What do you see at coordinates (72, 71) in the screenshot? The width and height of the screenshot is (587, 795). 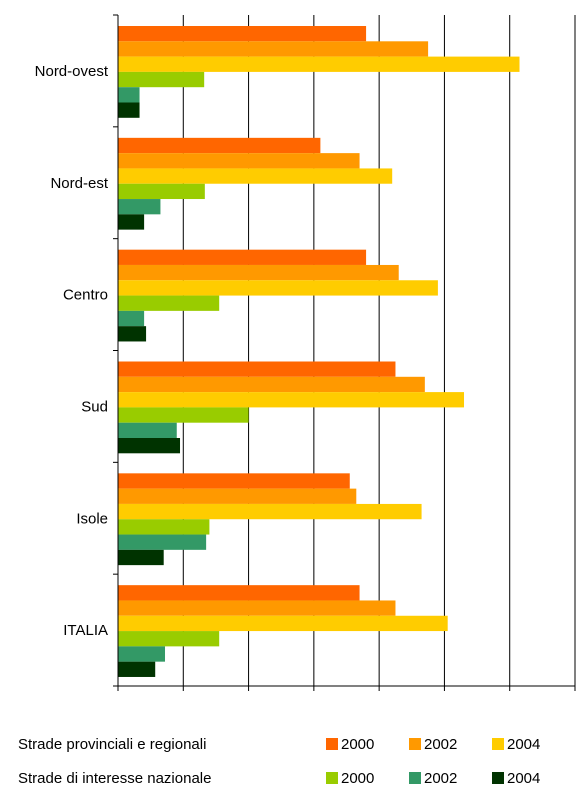 I see `y-tick-label: Nord-ovest` at bounding box center [72, 71].